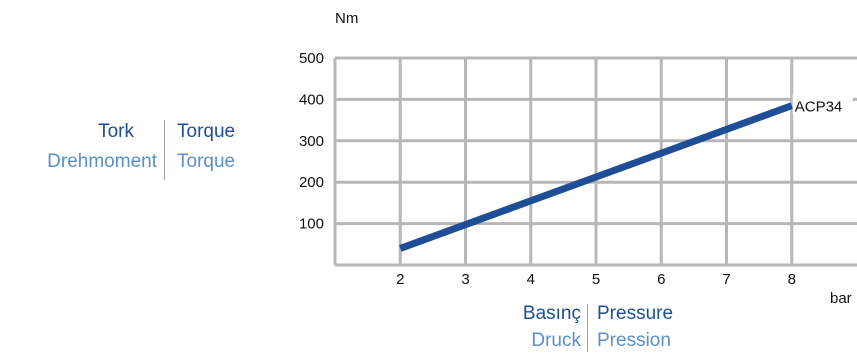 The width and height of the screenshot is (857, 354). I want to click on y-tick-label: 100, so click(311, 224).